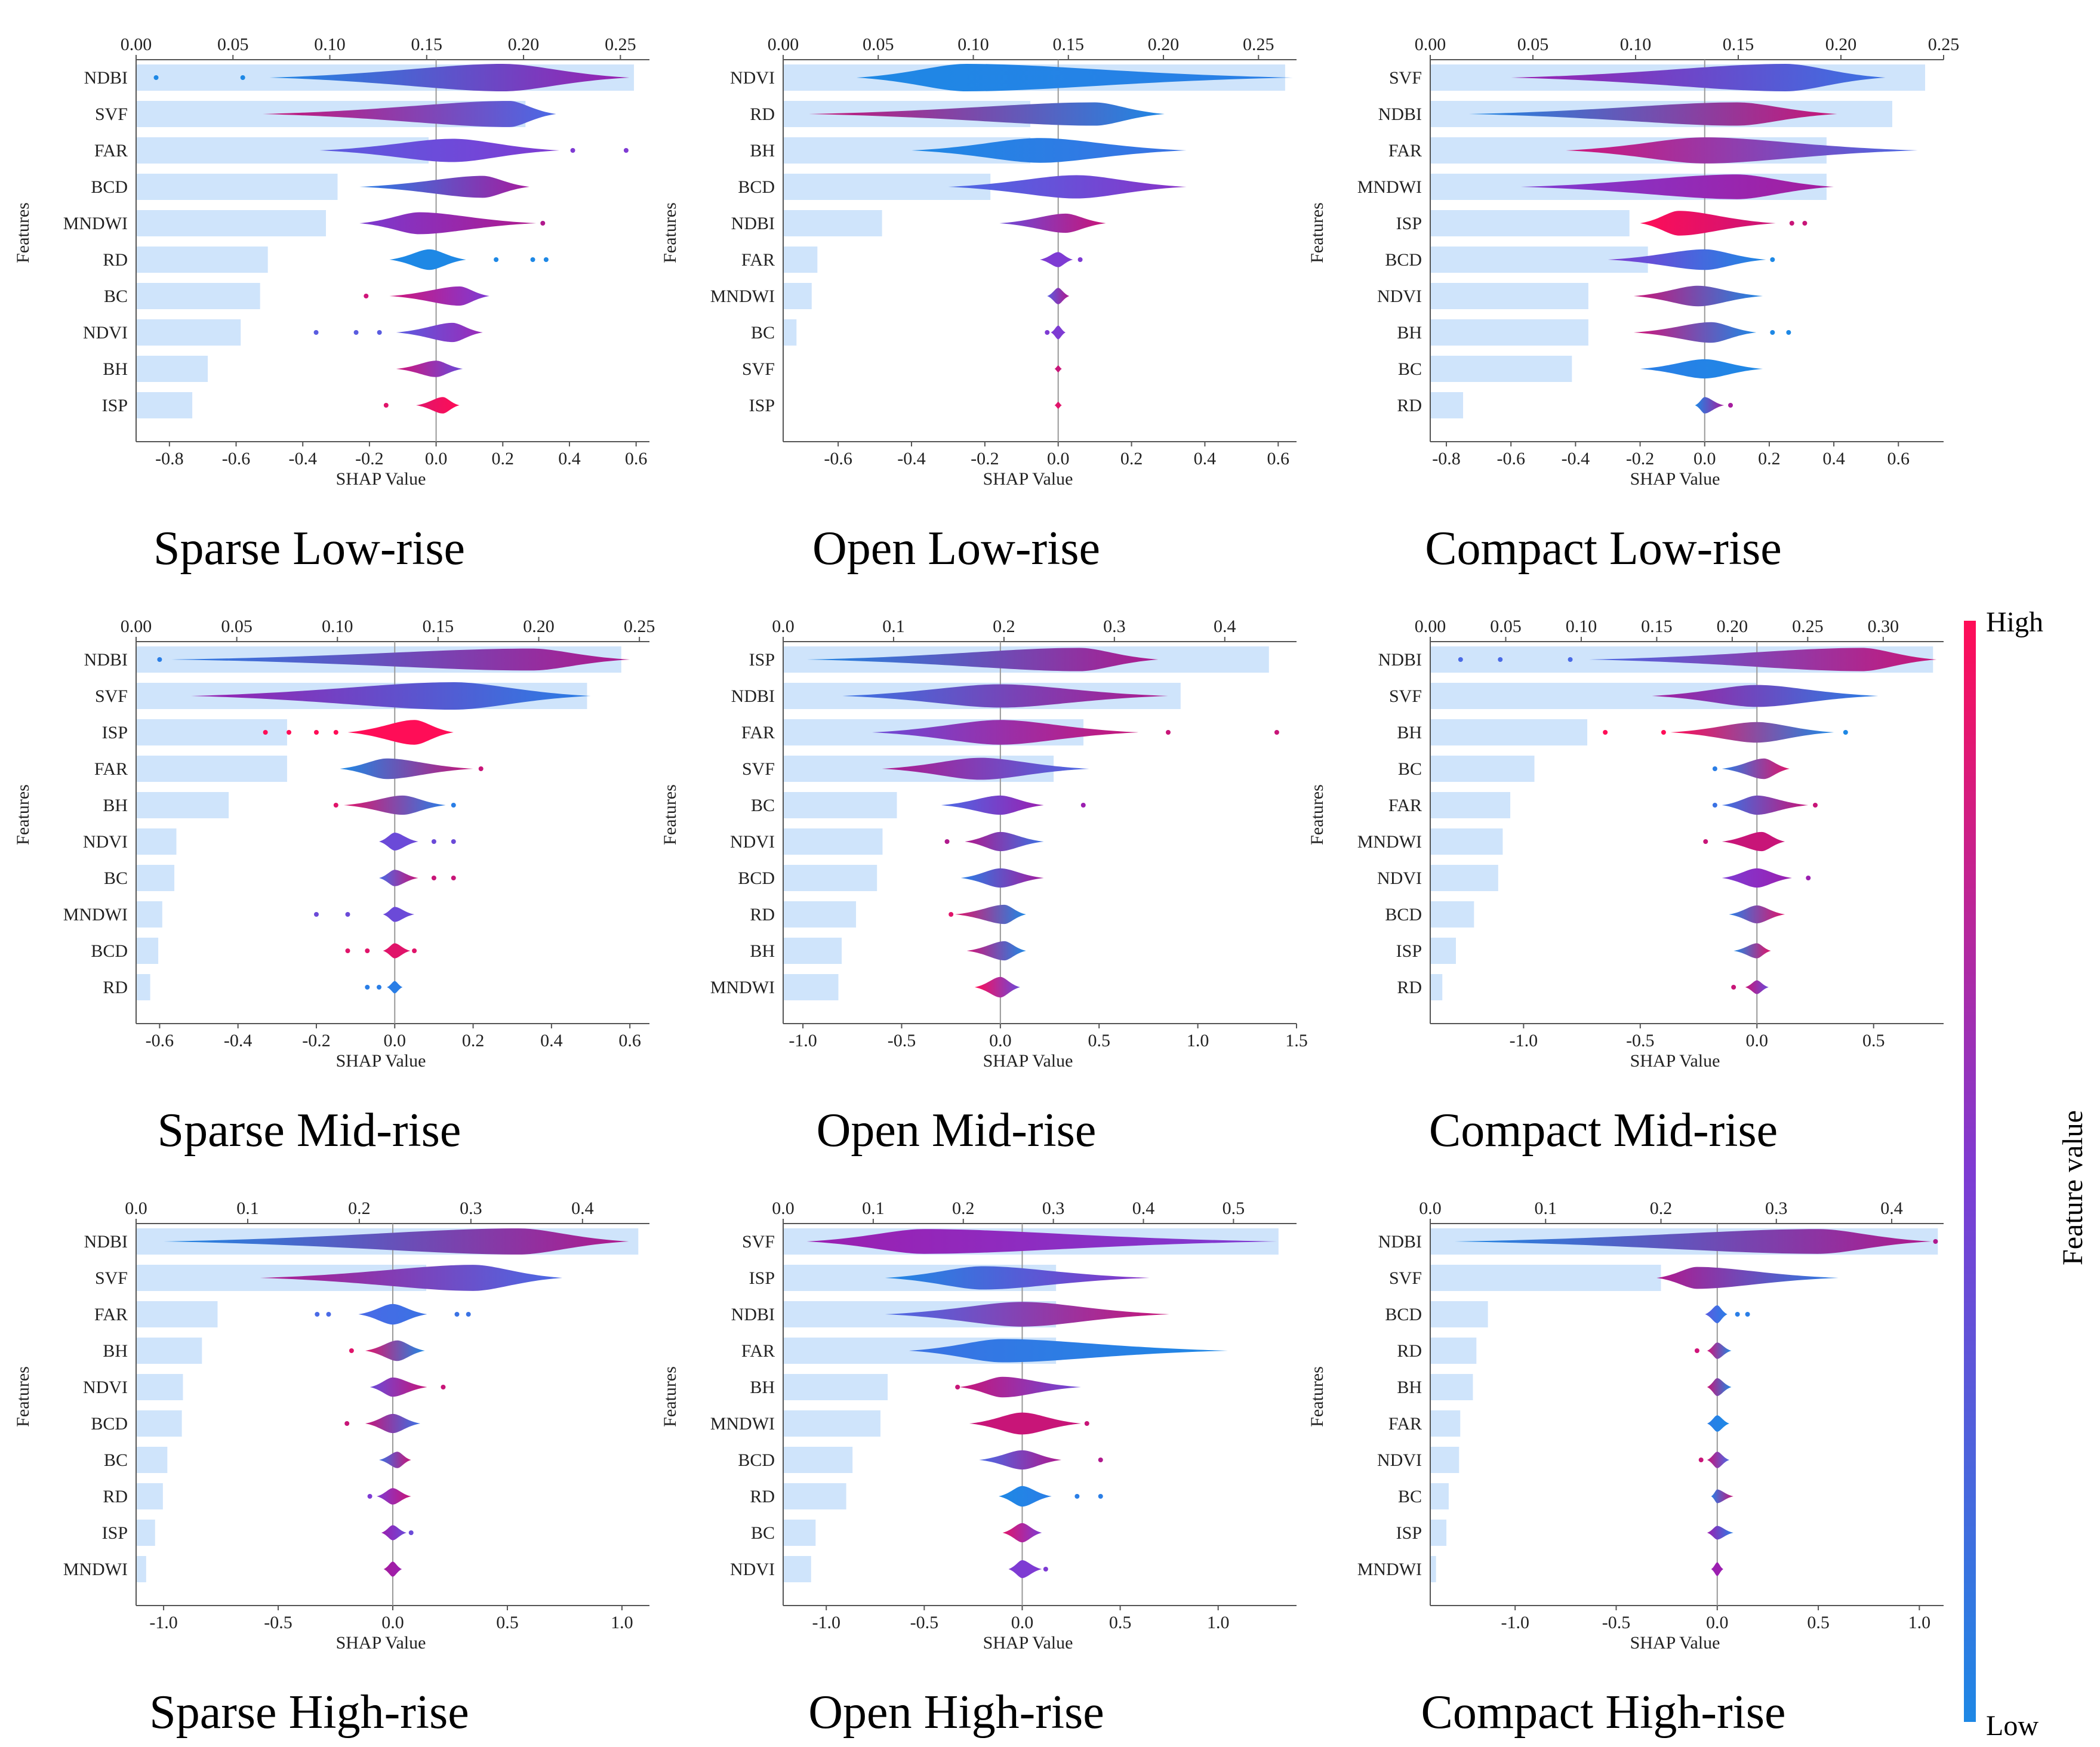 This screenshot has height=1747, width=2100. I want to click on violin-bcd, so click(1687, 259).